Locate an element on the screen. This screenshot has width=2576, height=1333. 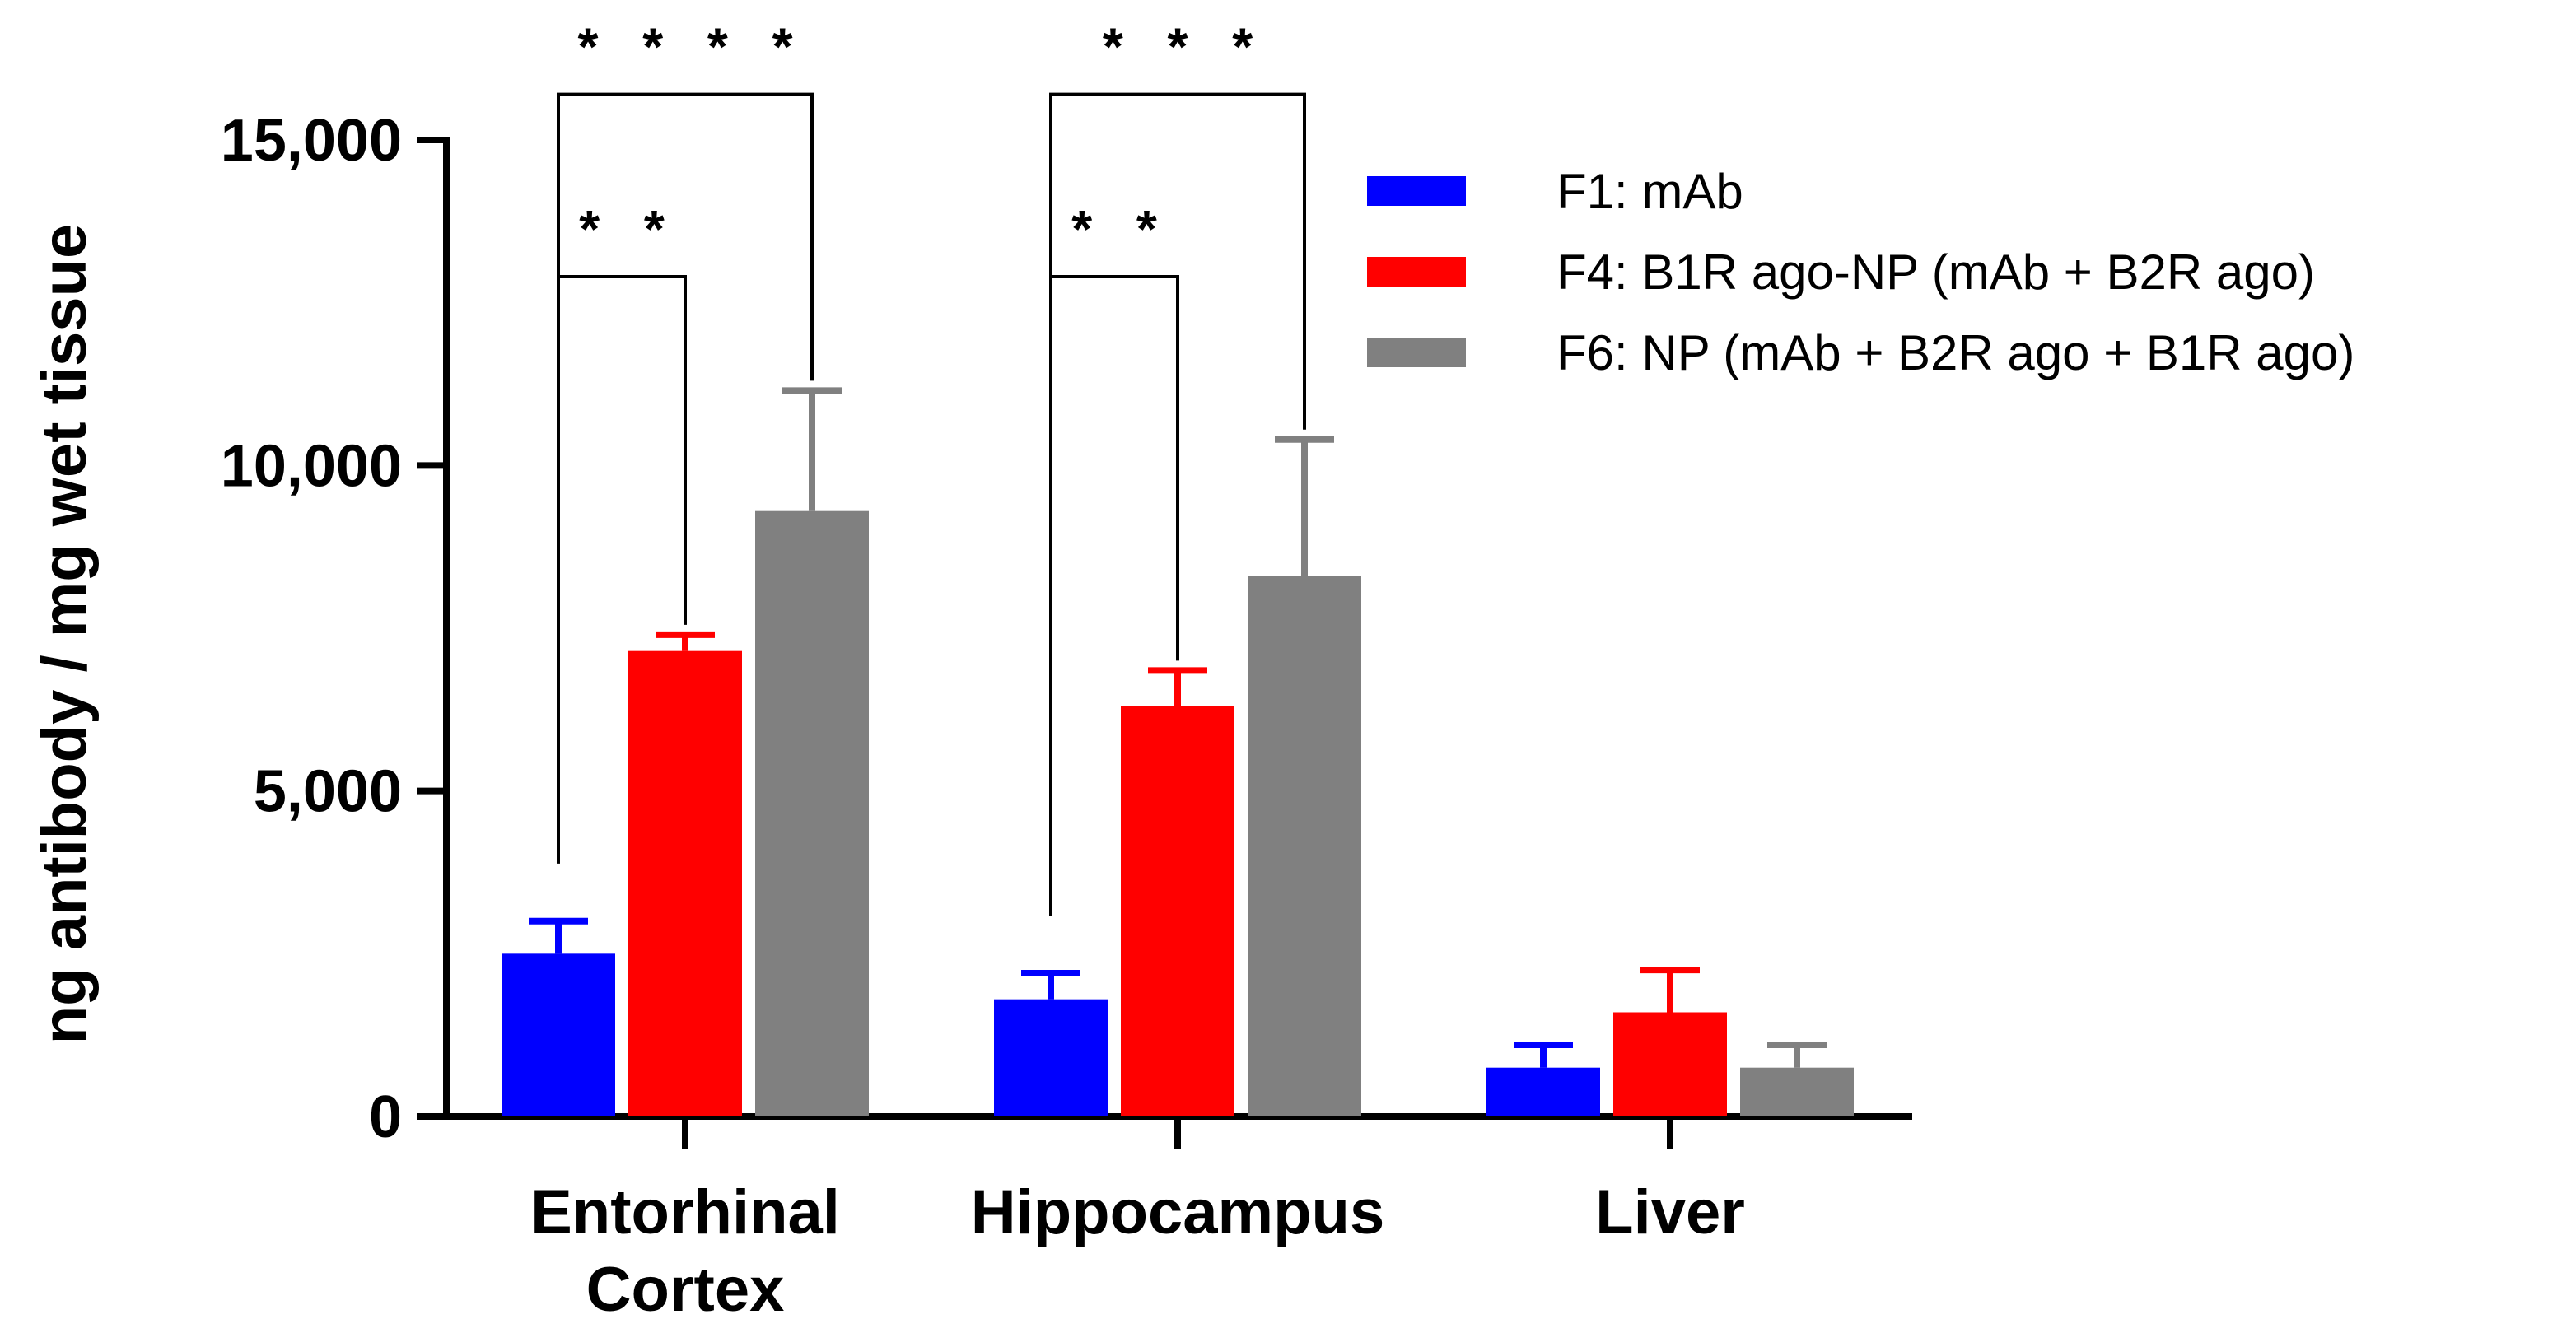
x-tick-label-line: Hippocampus is located at coordinates (1178, 1212).